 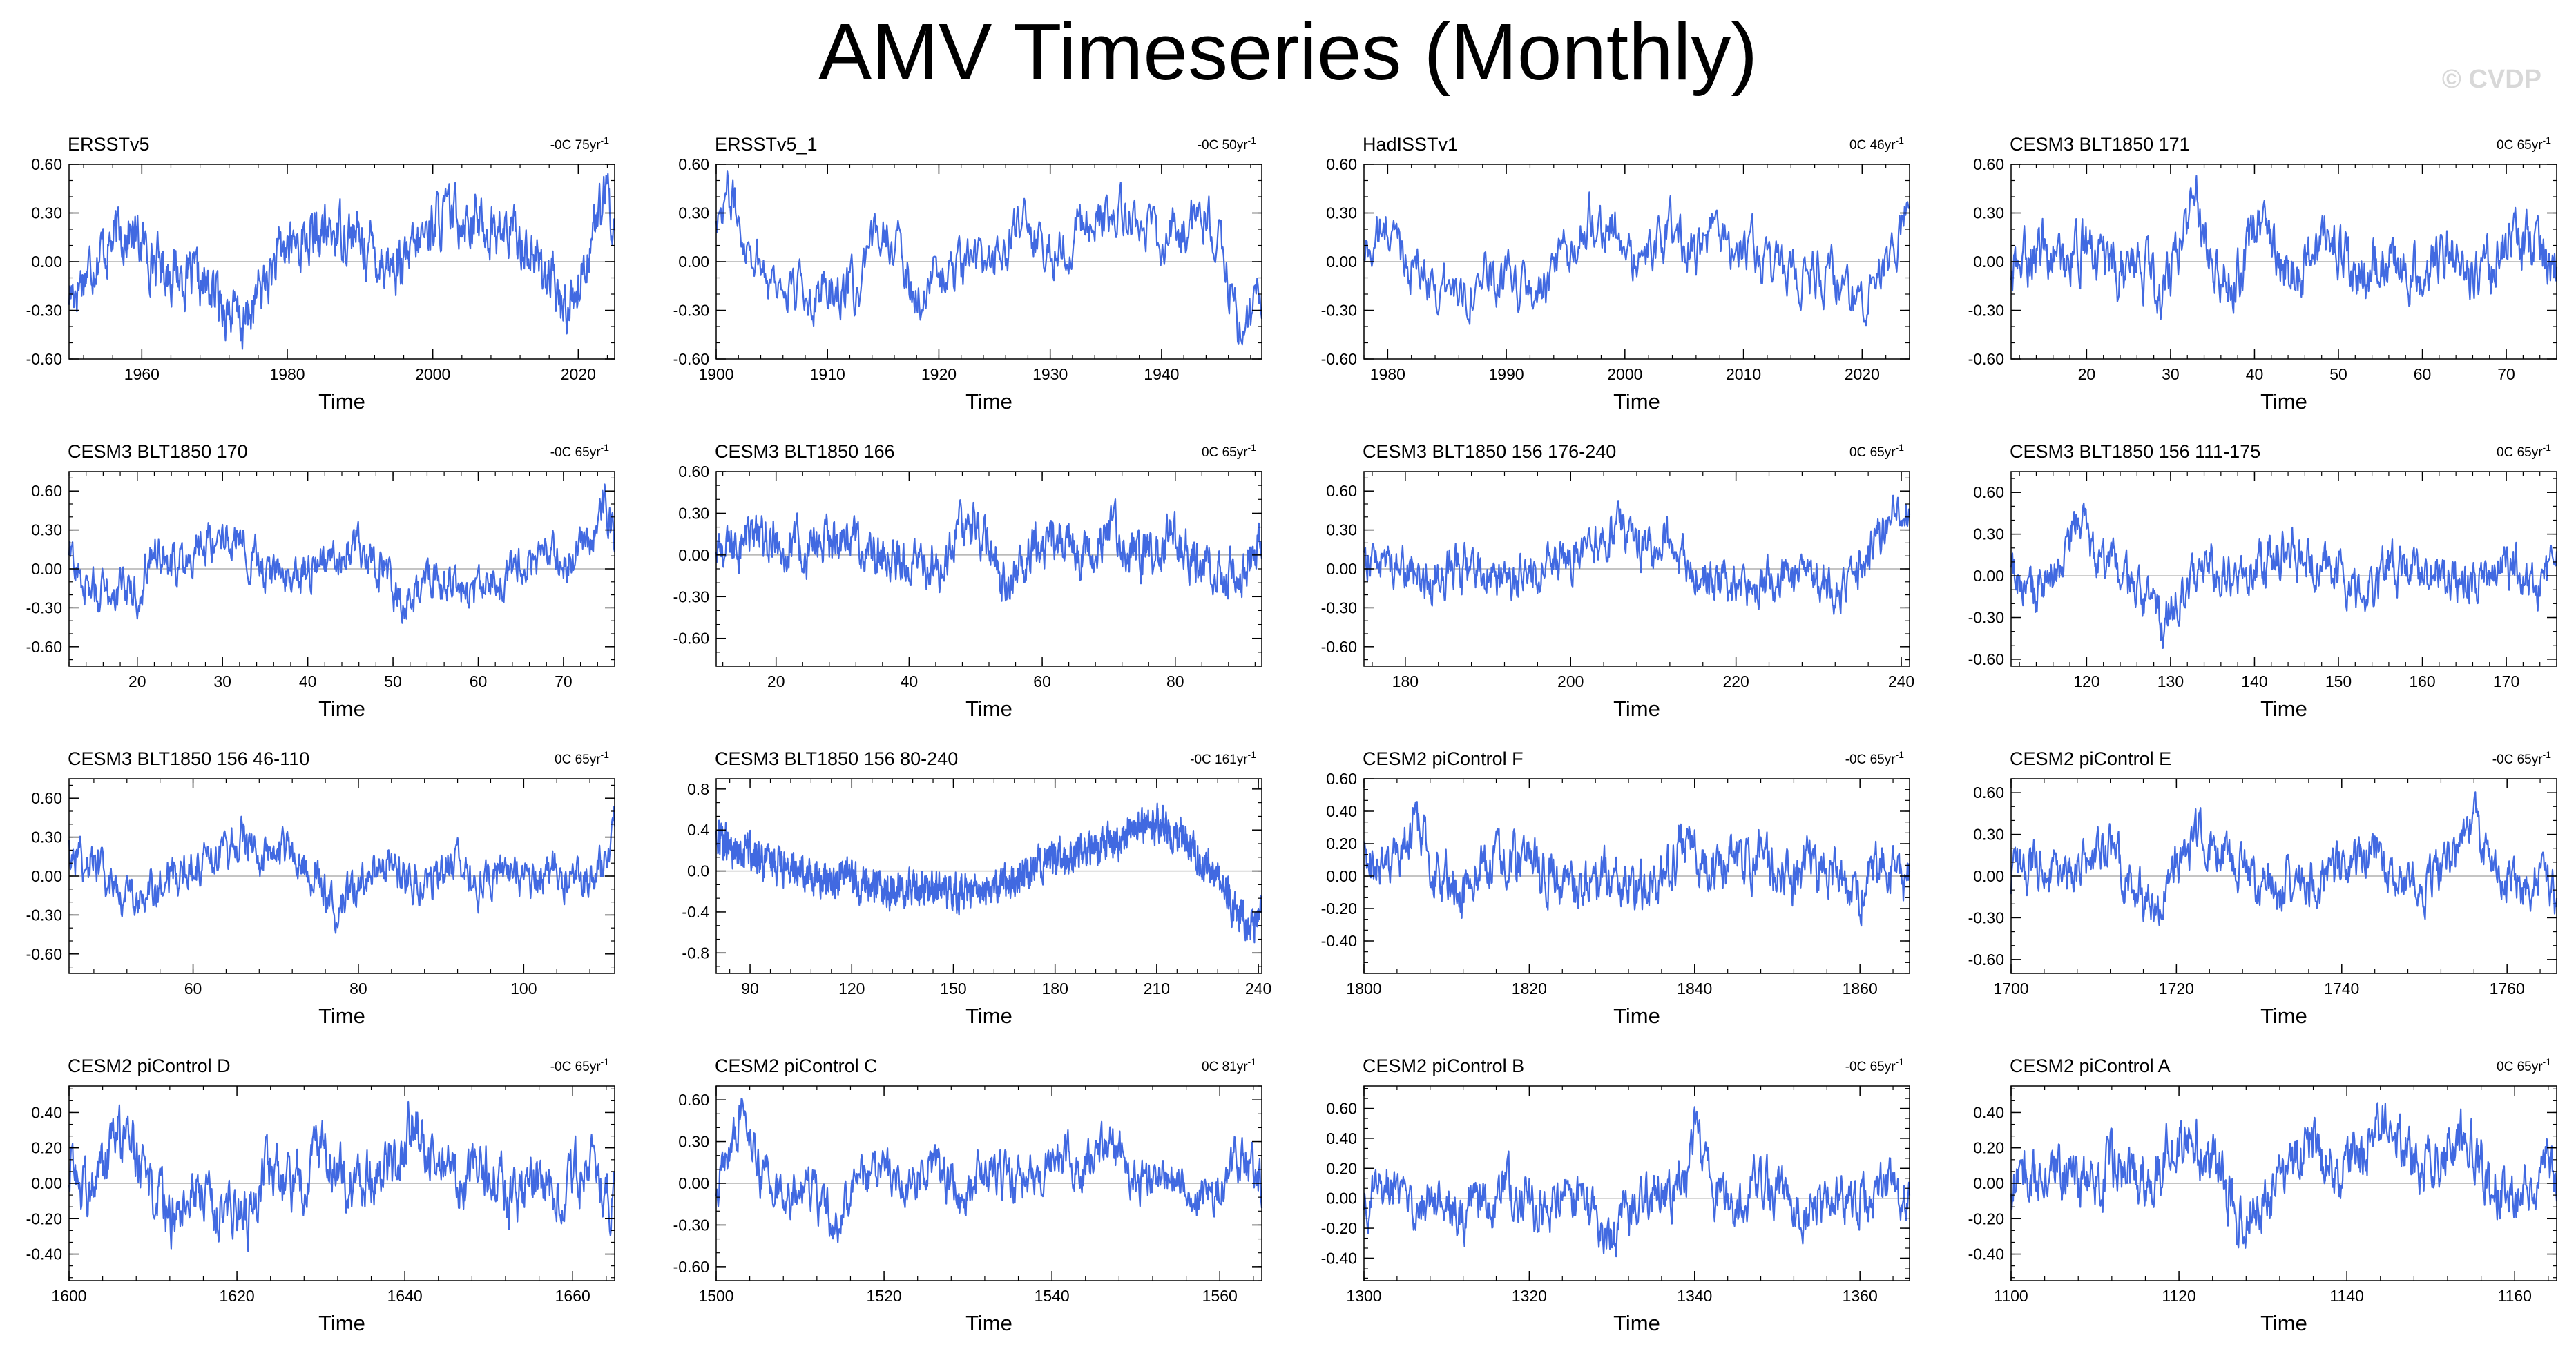 What do you see at coordinates (1735, 681) in the screenshot?
I see `x-tick-label: 220` at bounding box center [1735, 681].